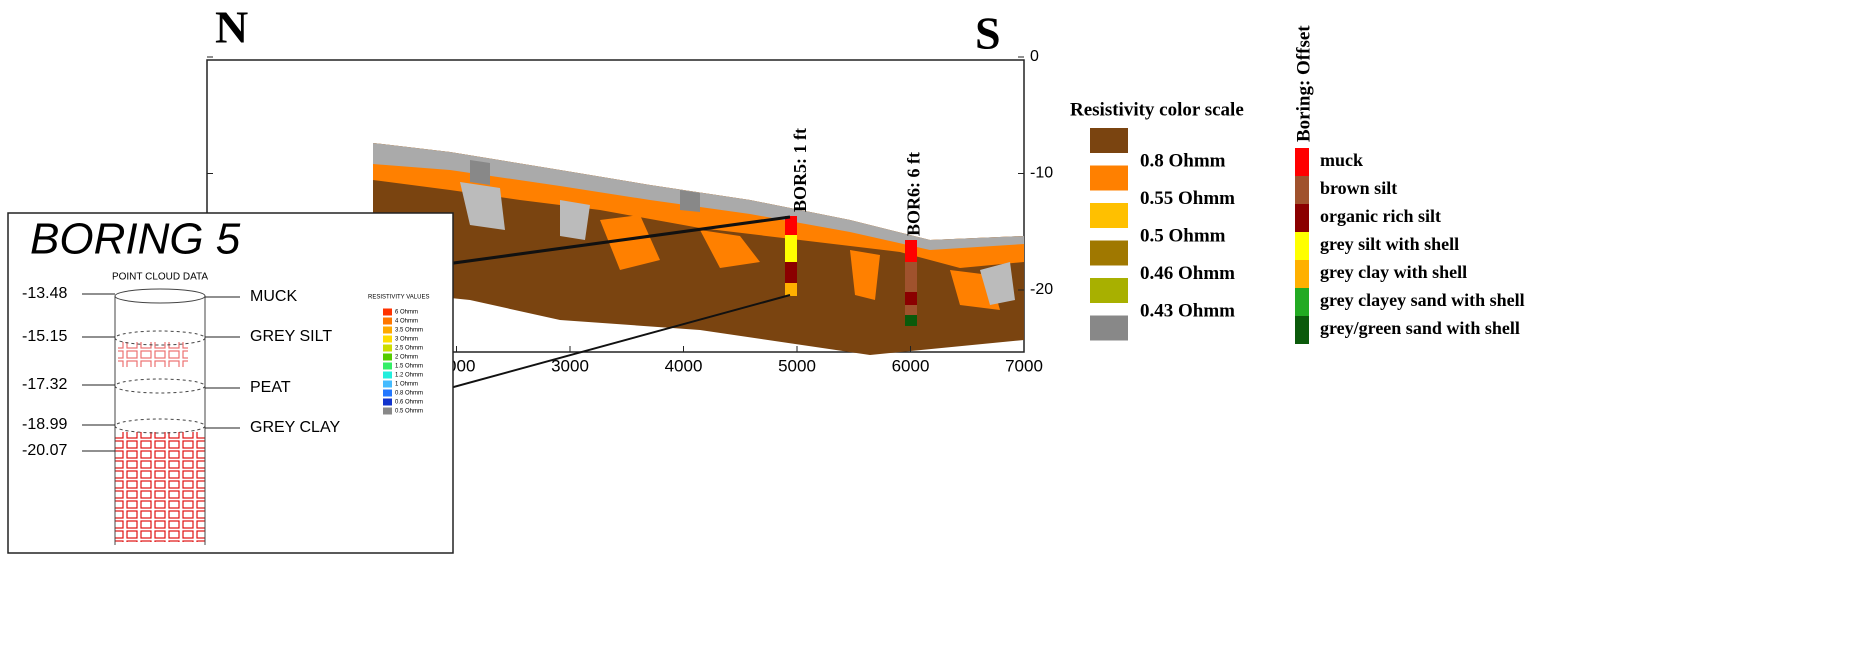  What do you see at coordinates (1187, 310) in the screenshot?
I see `legend-label: 0.43 Ohmm` at bounding box center [1187, 310].